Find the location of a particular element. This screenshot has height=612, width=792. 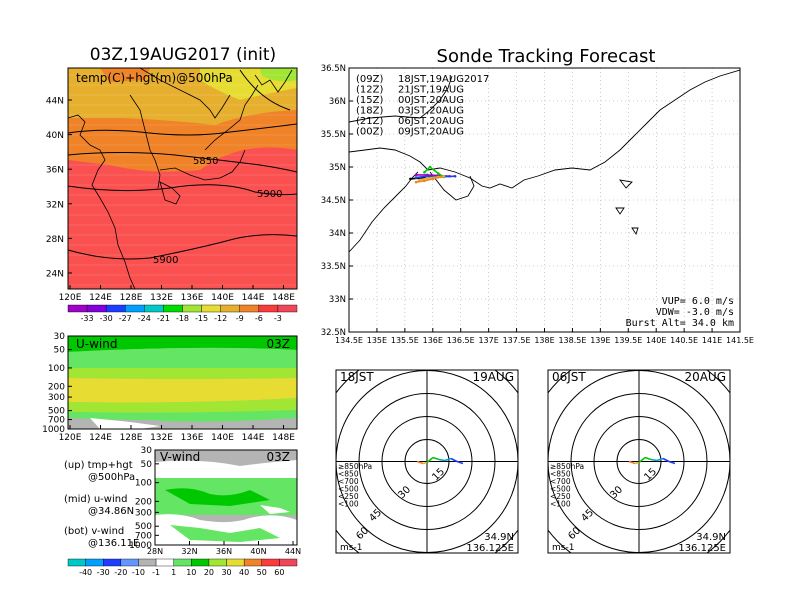

contour-label-5900b: 5900 is located at coordinates (165, 260).